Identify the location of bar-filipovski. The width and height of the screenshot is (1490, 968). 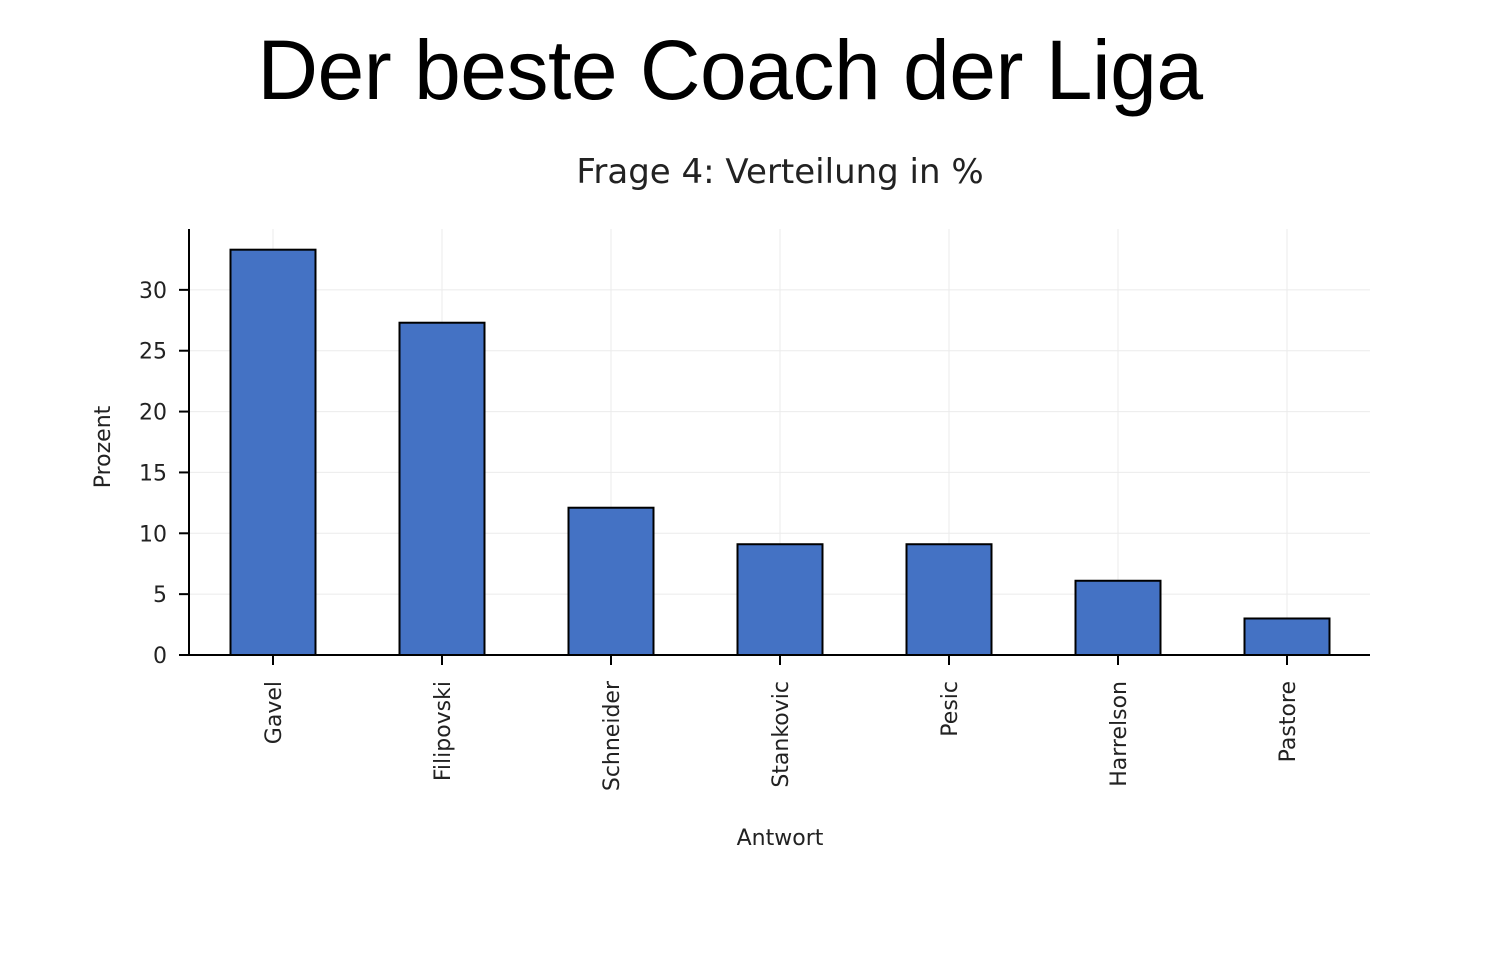
(442, 488).